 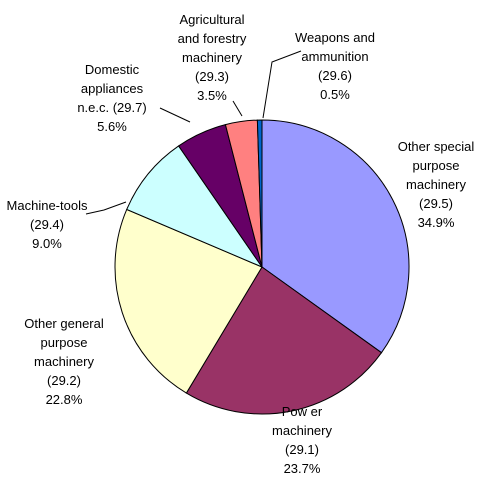 I want to click on slice-label-2: Other general purpose machinery (29.2) 22.8%, so click(x=64, y=361).